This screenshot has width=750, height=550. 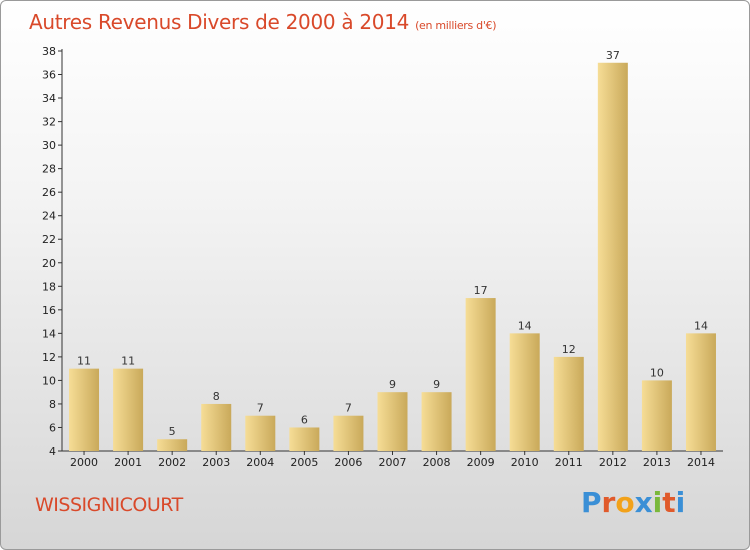 What do you see at coordinates (172, 431) in the screenshot?
I see `bar-value-label: 5` at bounding box center [172, 431].